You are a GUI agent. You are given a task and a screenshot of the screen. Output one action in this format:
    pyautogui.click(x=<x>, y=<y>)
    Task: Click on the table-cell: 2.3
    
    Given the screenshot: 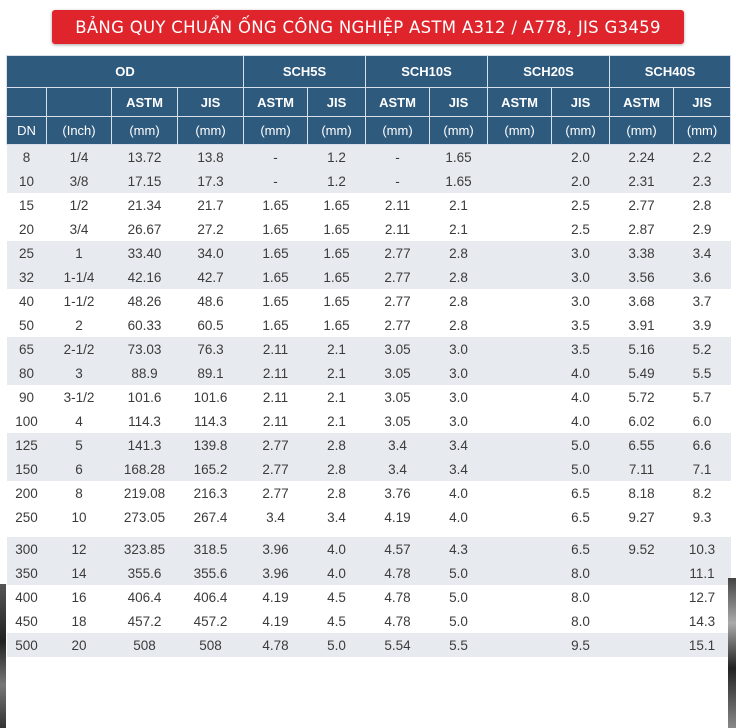 What is the action you would take?
    pyautogui.click(x=702, y=181)
    